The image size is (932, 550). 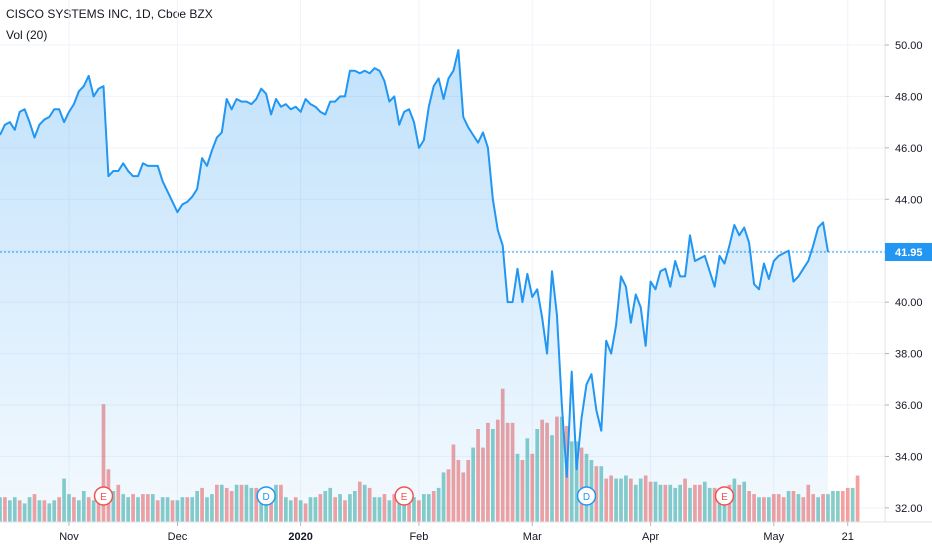 I want to click on y-tick-label: 40.00, so click(x=909, y=303).